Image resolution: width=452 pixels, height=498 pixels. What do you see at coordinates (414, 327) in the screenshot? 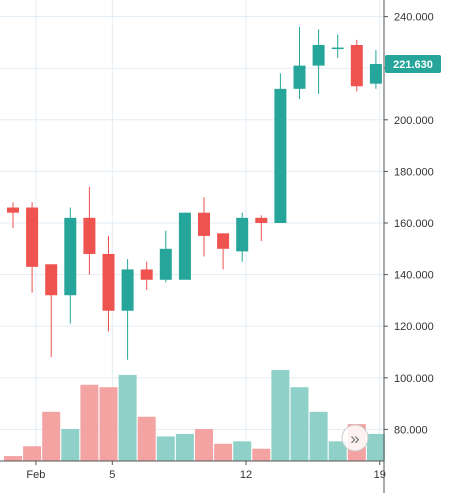
I see `y-tick-label: 120.000` at bounding box center [414, 327].